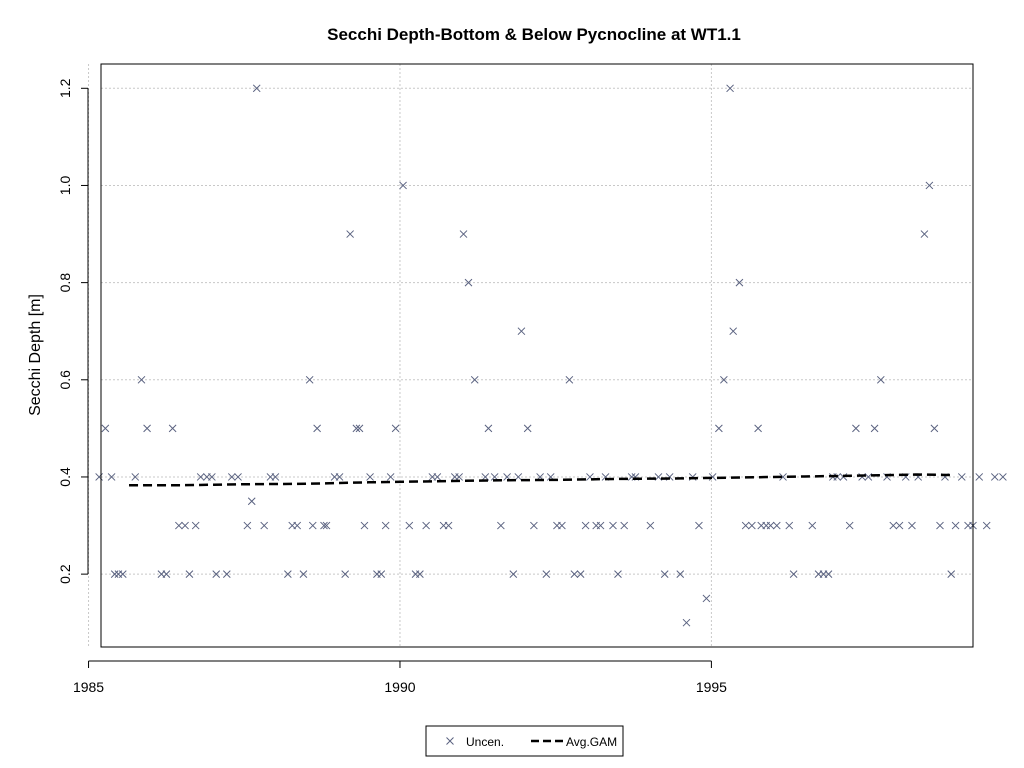 The width and height of the screenshot is (1024, 768). Describe the element at coordinates (65, 477) in the screenshot. I see `y-tick-label: 0.4` at that location.